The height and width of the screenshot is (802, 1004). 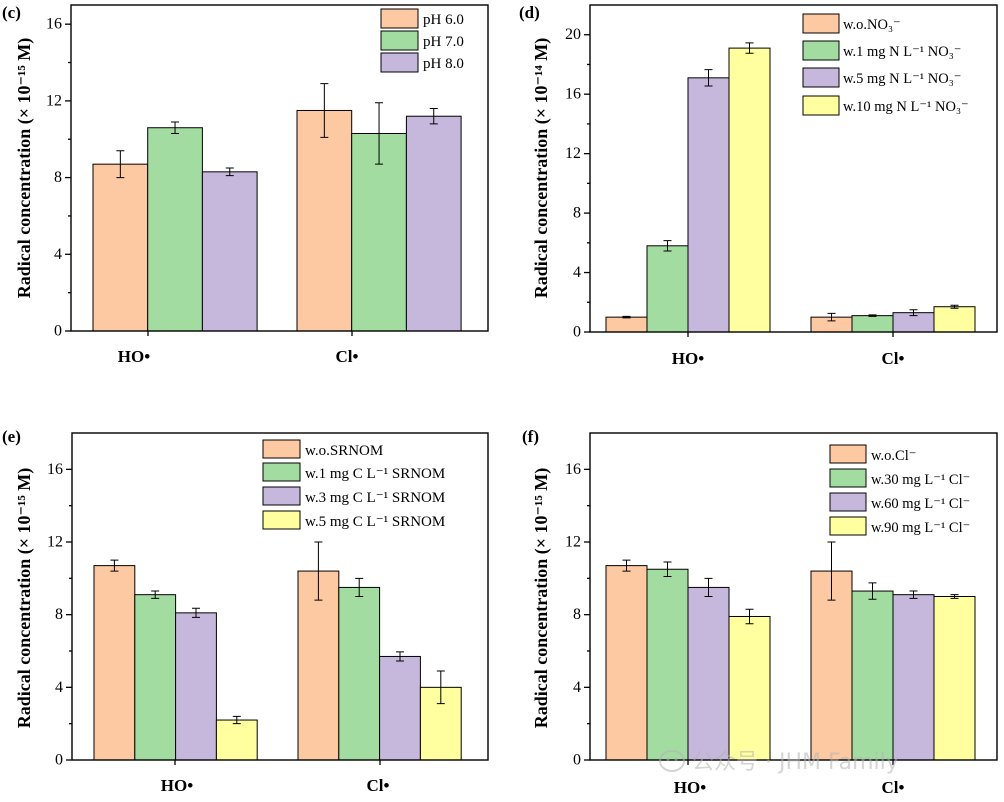 What do you see at coordinates (920, 528) in the screenshot?
I see `legend-label: w.90 mg L⁻¹ Cl⁻` at bounding box center [920, 528].